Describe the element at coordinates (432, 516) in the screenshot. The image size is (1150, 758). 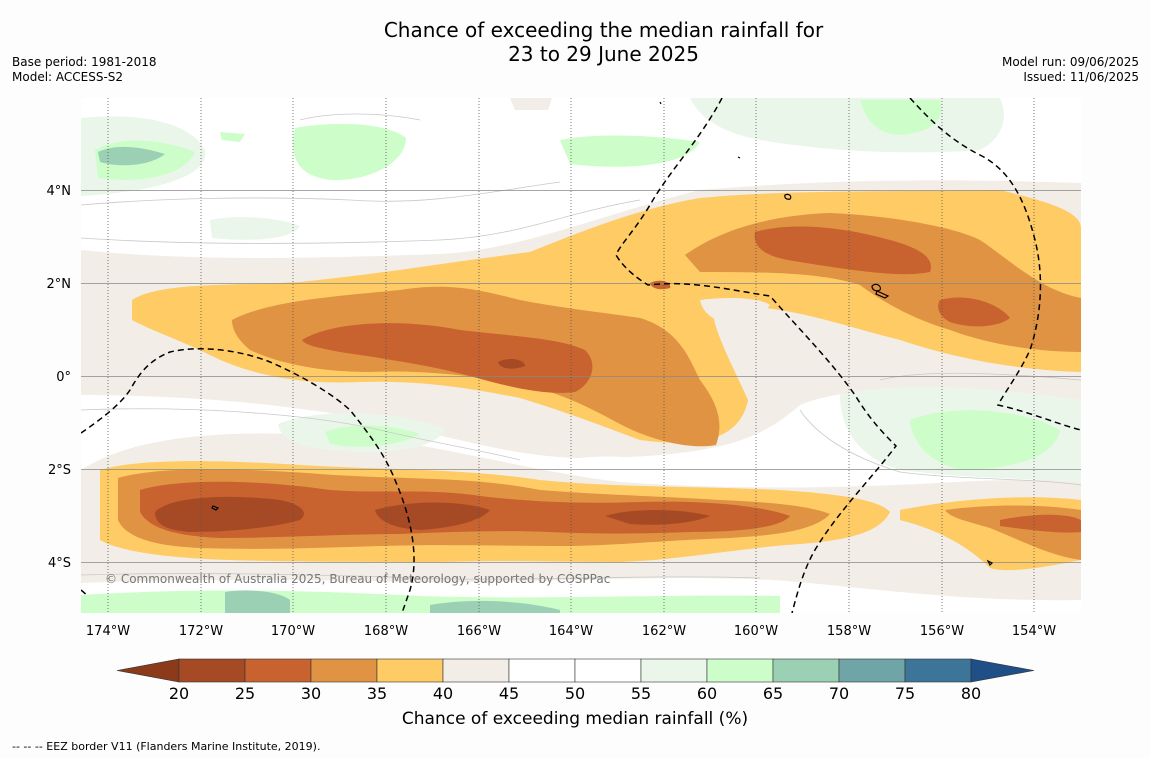
I see `field-band-20-25-south-central` at that location.